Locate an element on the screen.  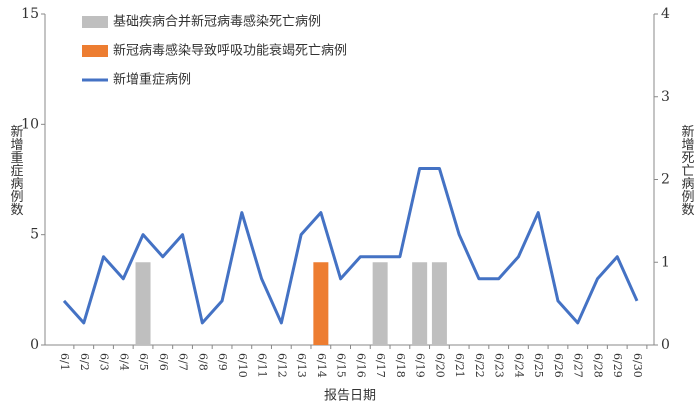
x-tick-label: 6/1 is located at coordinates (64, 362).